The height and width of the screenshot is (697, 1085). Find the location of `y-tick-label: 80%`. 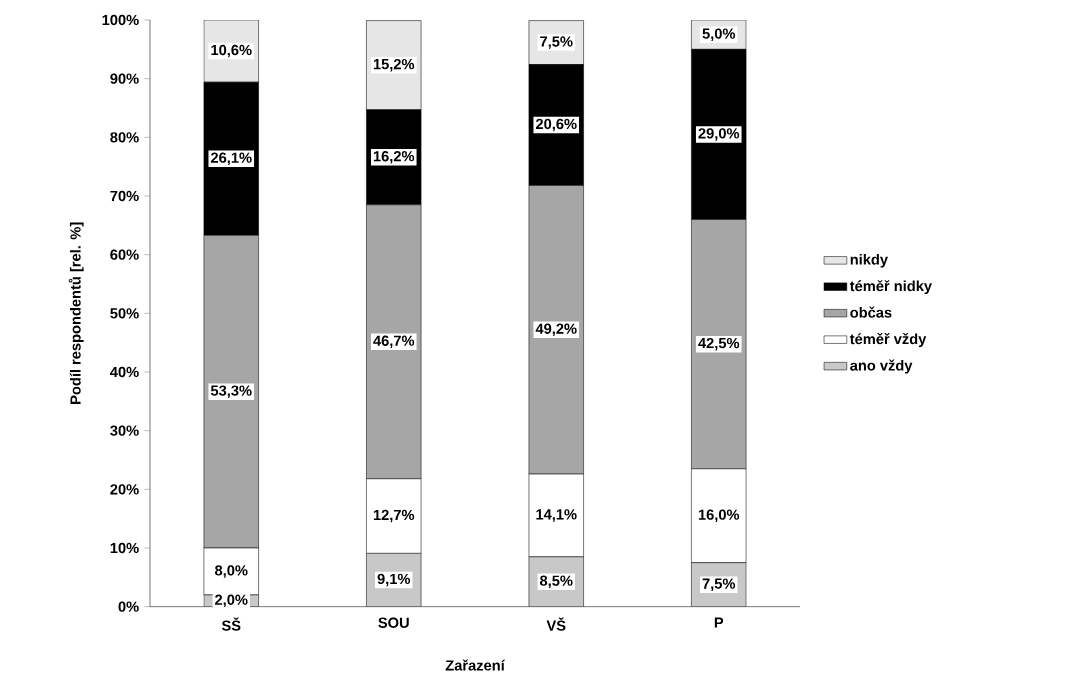

y-tick-label: 80% is located at coordinates (124, 137).